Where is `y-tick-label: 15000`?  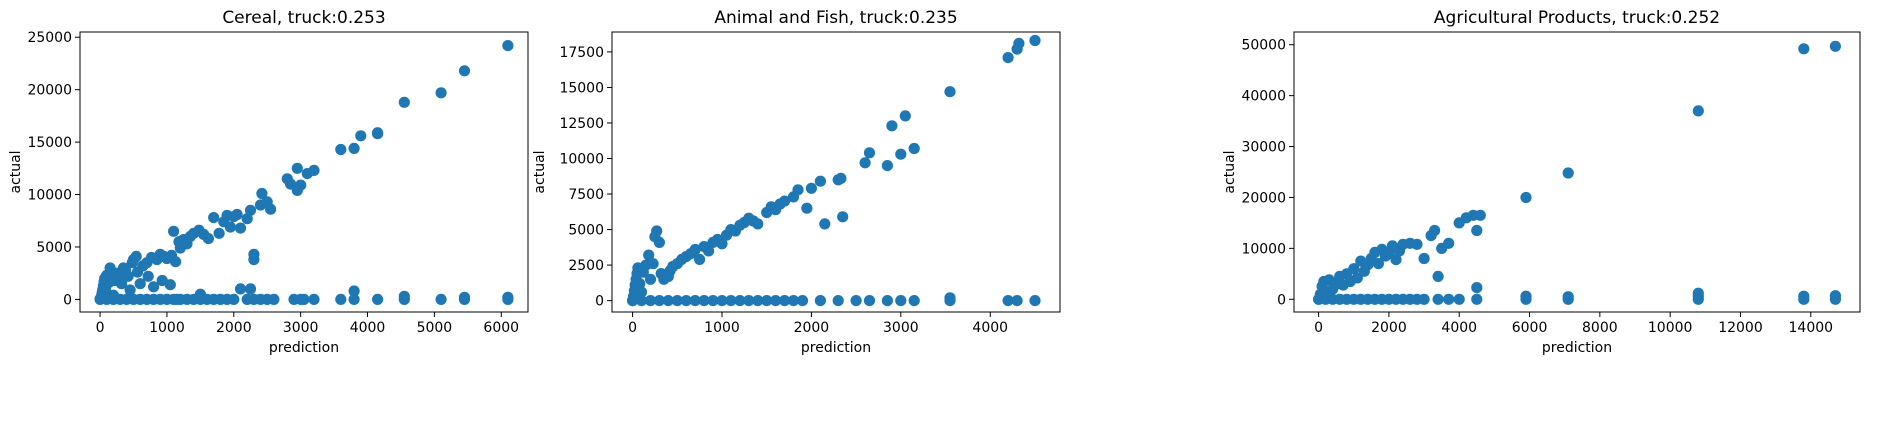
y-tick-label: 15000 is located at coordinates (49, 143).